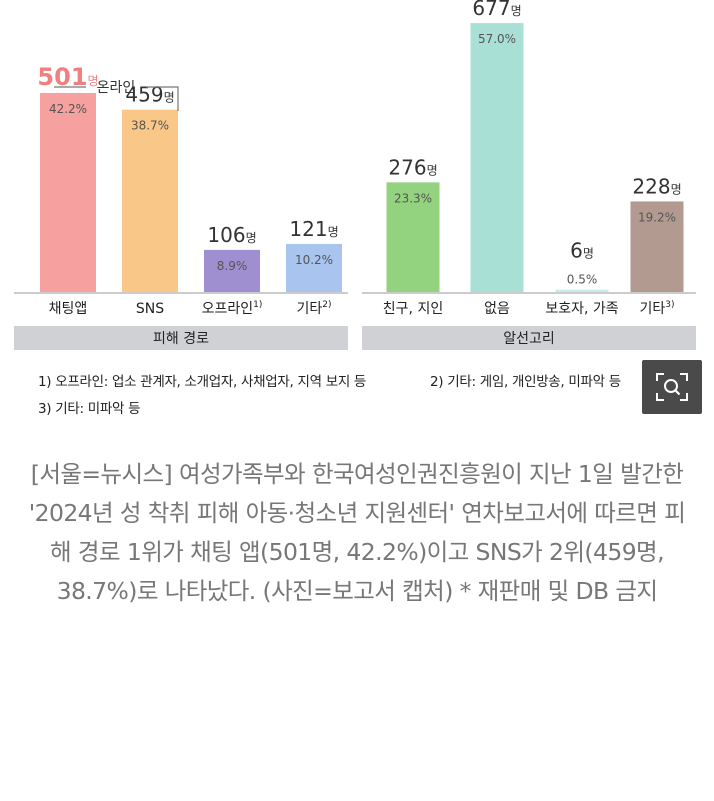 The height and width of the screenshot is (801, 714). What do you see at coordinates (308, 229) in the screenshot?
I see `group-0-value-number-3: 121` at bounding box center [308, 229].